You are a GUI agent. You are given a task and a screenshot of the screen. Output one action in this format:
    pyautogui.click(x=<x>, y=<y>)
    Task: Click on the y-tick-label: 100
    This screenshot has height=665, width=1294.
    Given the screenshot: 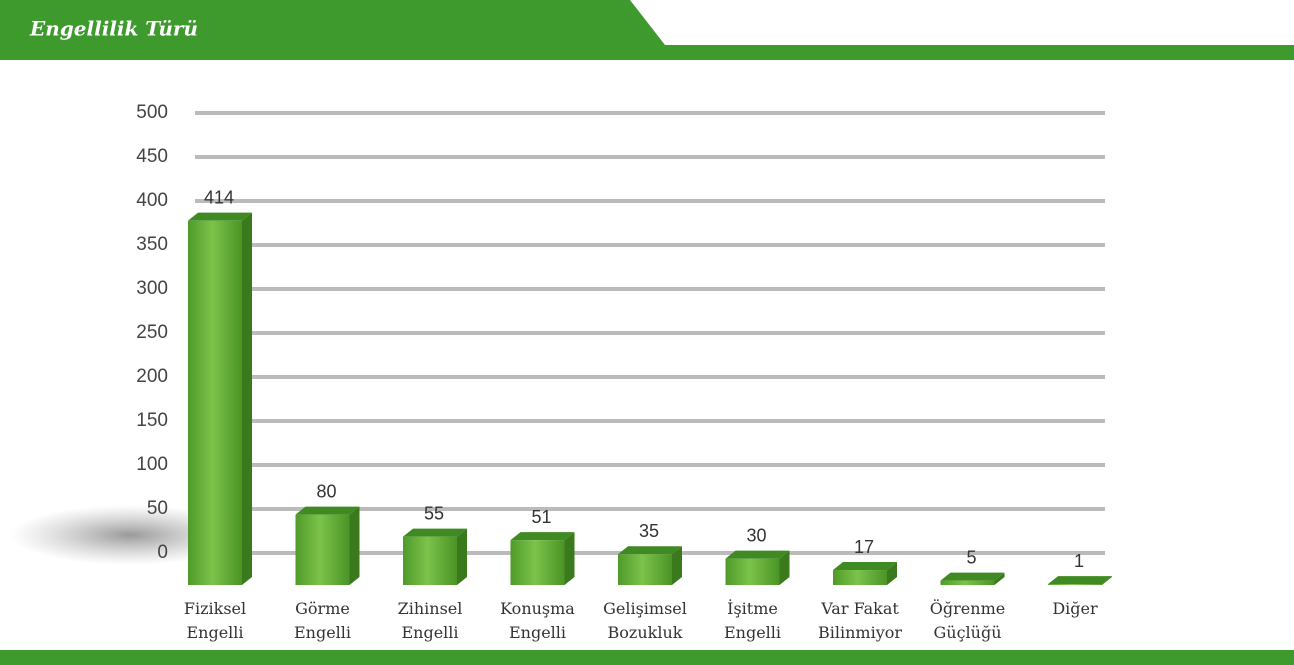 What is the action you would take?
    pyautogui.click(x=152, y=464)
    